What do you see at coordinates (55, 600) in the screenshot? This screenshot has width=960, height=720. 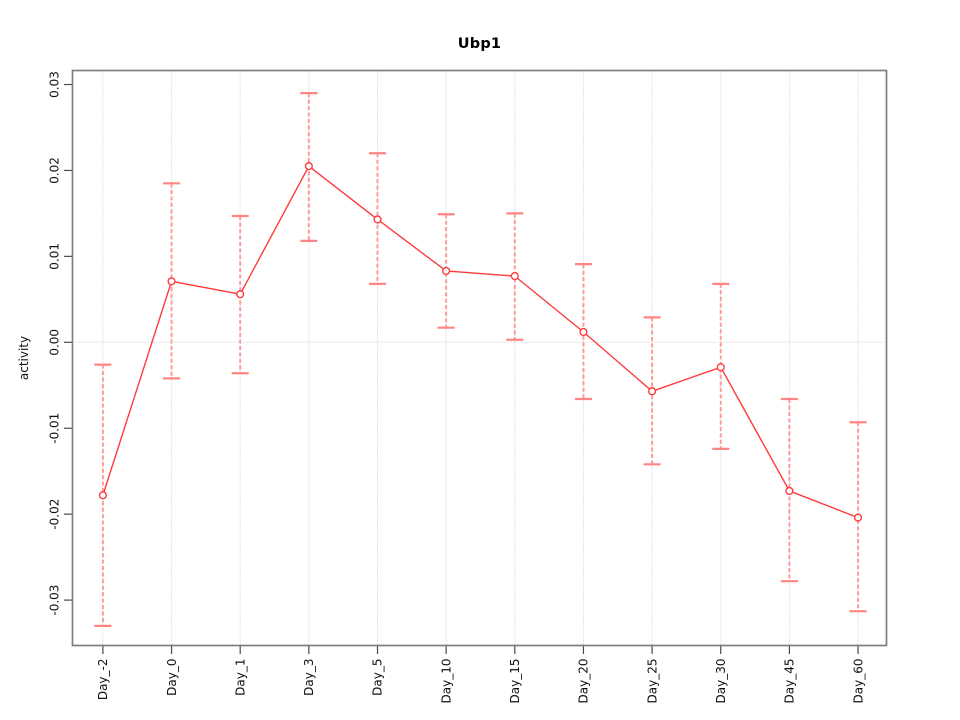 I see `y-tick-label: -0.03` at bounding box center [55, 600].